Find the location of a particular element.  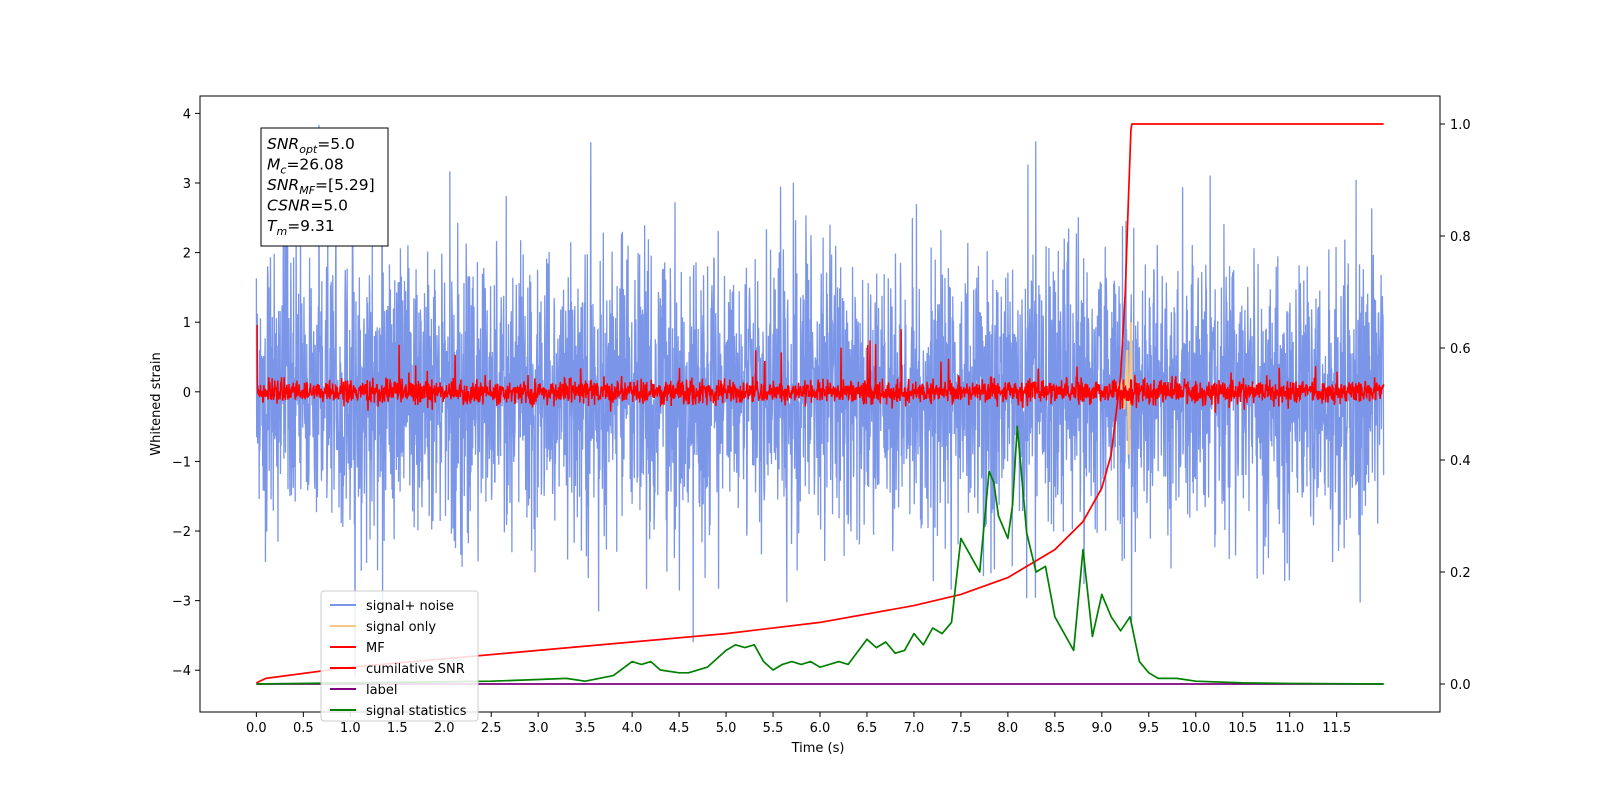

y-tick-label: 3 is located at coordinates (187, 184).